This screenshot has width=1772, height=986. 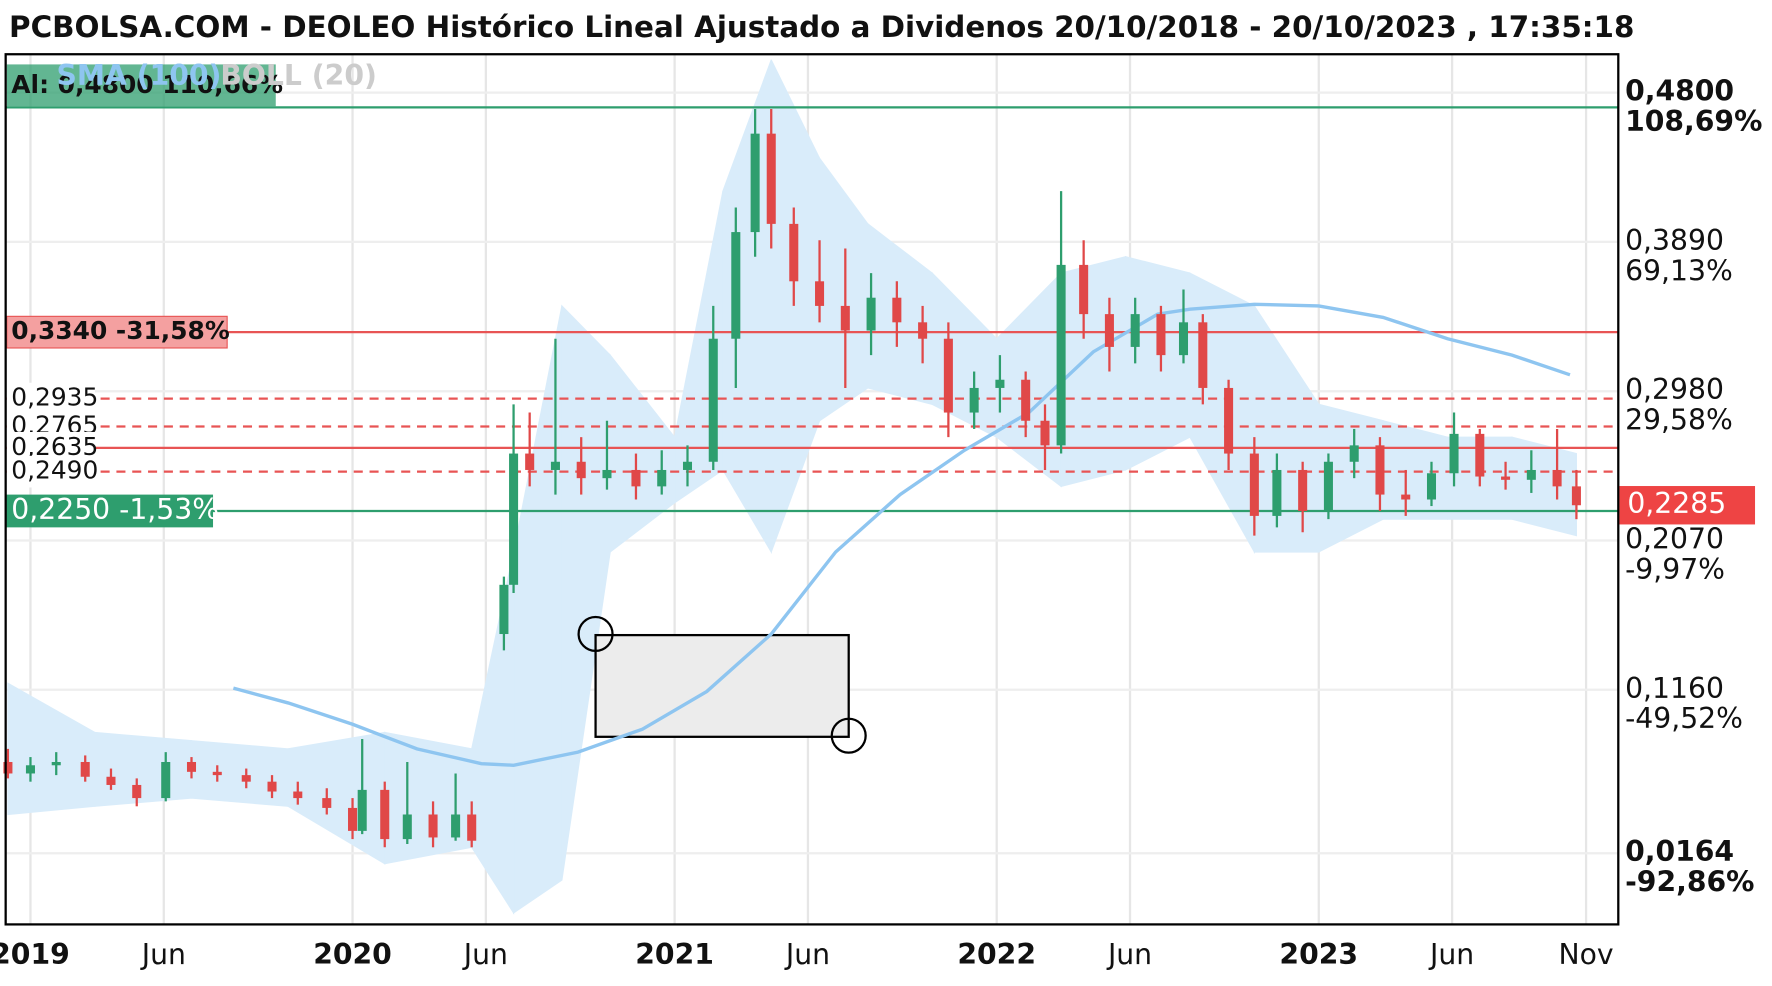 What do you see at coordinates (54, 397) in the screenshot?
I see `level-label: 0,2935` at bounding box center [54, 397].